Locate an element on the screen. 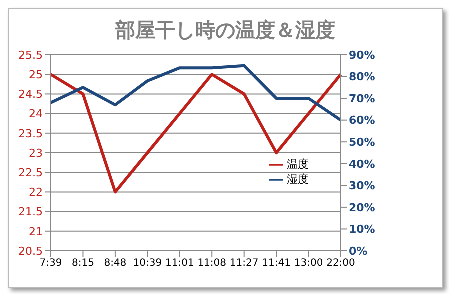 The image size is (449, 294). y-tick-label: 23 is located at coordinates (36, 153).